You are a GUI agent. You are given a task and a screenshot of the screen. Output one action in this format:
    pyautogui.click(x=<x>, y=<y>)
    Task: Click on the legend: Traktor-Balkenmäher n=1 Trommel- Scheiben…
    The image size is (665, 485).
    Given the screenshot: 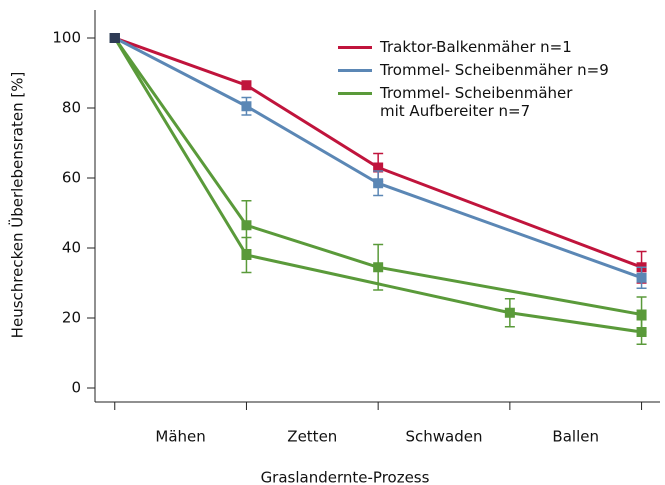 What is the action you would take?
    pyautogui.click(x=473, y=81)
    